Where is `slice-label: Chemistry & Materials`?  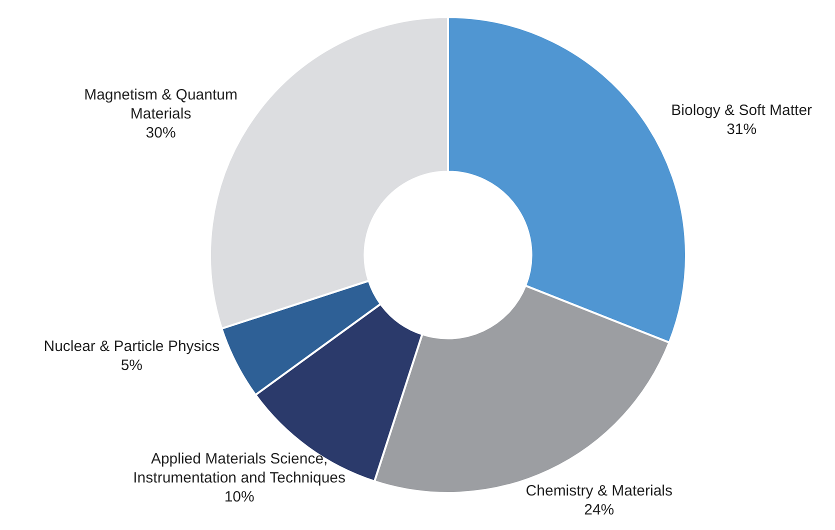
slice-label: Chemistry & Materials is located at coordinates (599, 491).